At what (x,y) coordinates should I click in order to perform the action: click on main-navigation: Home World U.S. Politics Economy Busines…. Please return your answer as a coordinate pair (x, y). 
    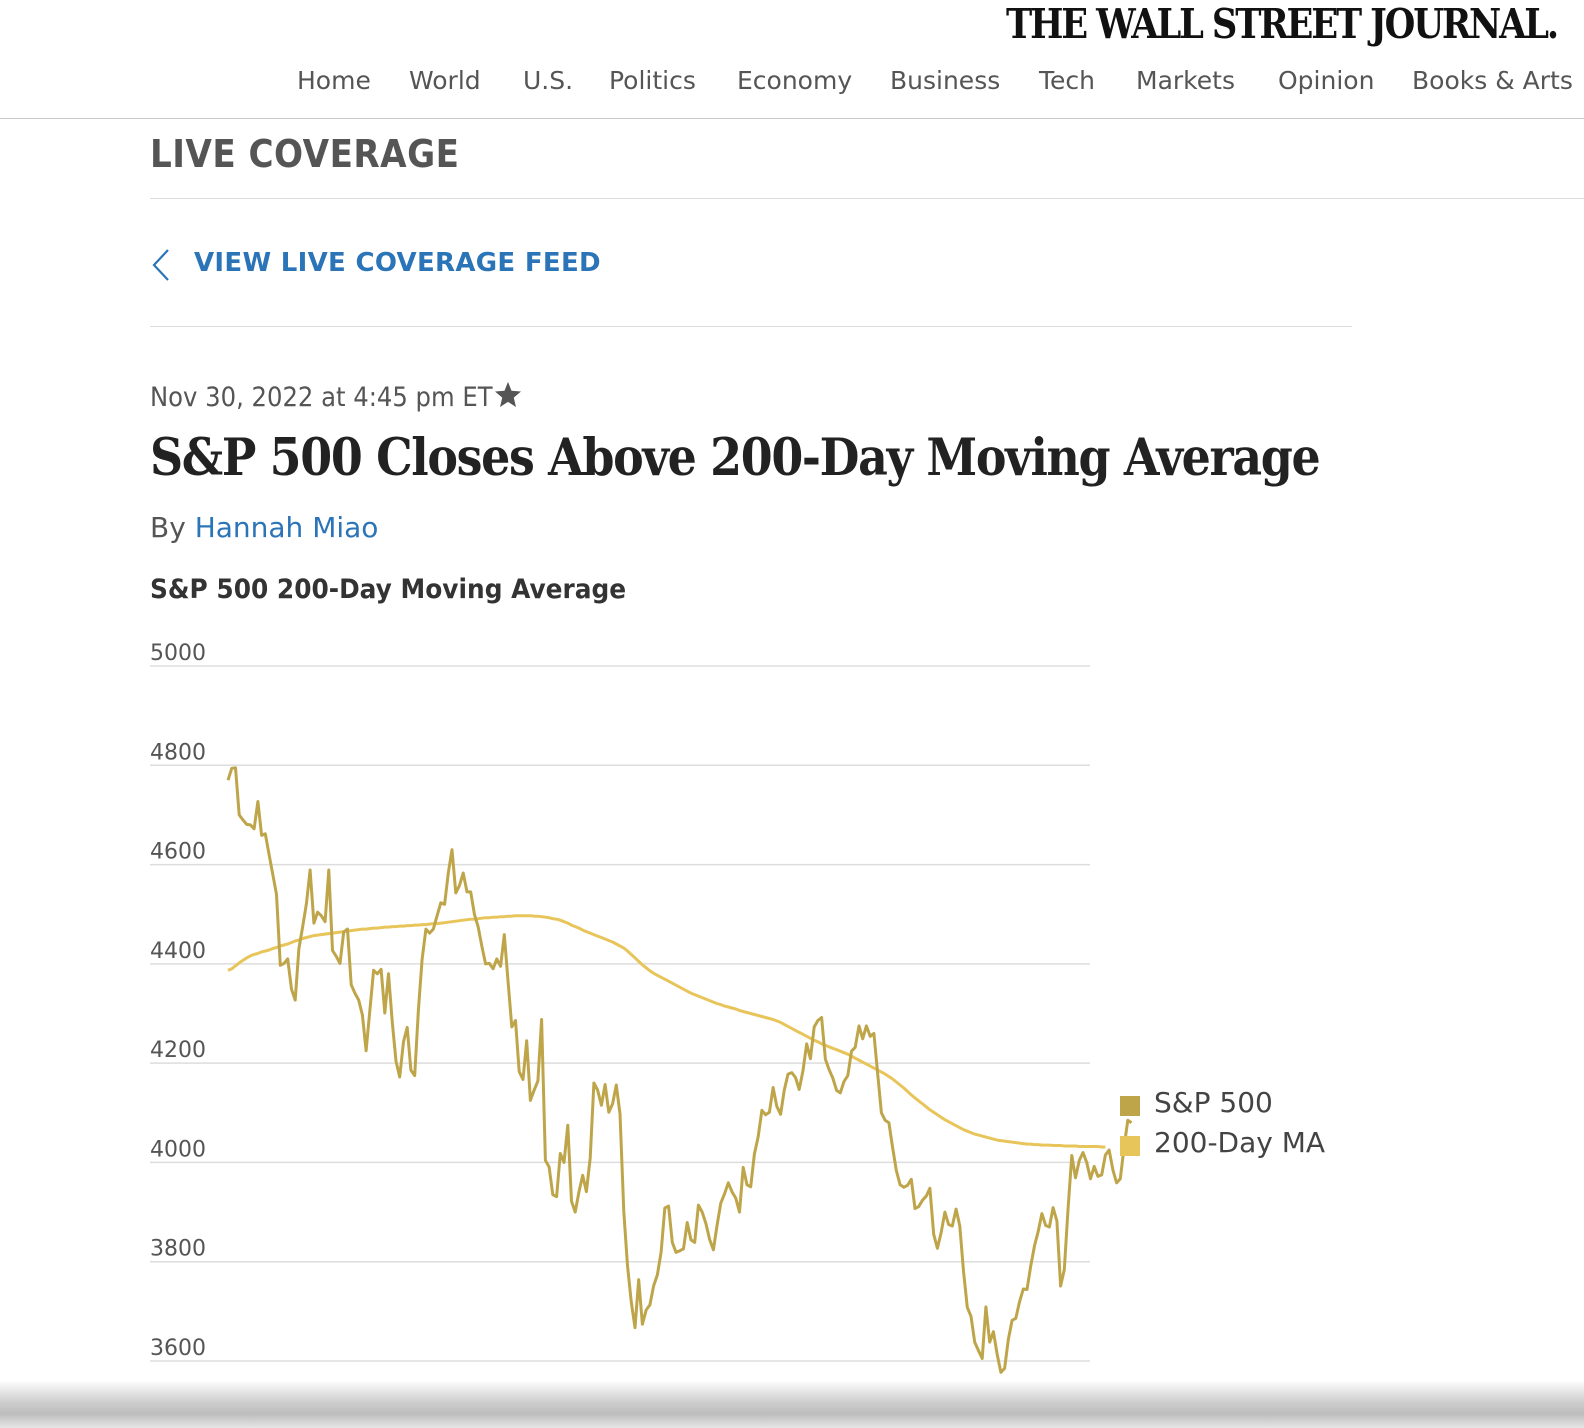
    Looking at the image, I should click on (792, 89).